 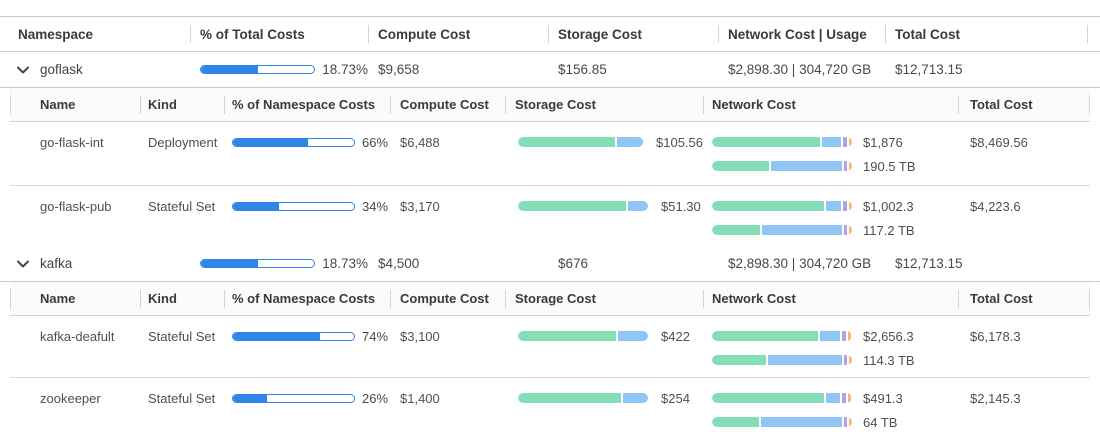 I want to click on pct-namespace-cell: 34%, so click(x=307, y=220).